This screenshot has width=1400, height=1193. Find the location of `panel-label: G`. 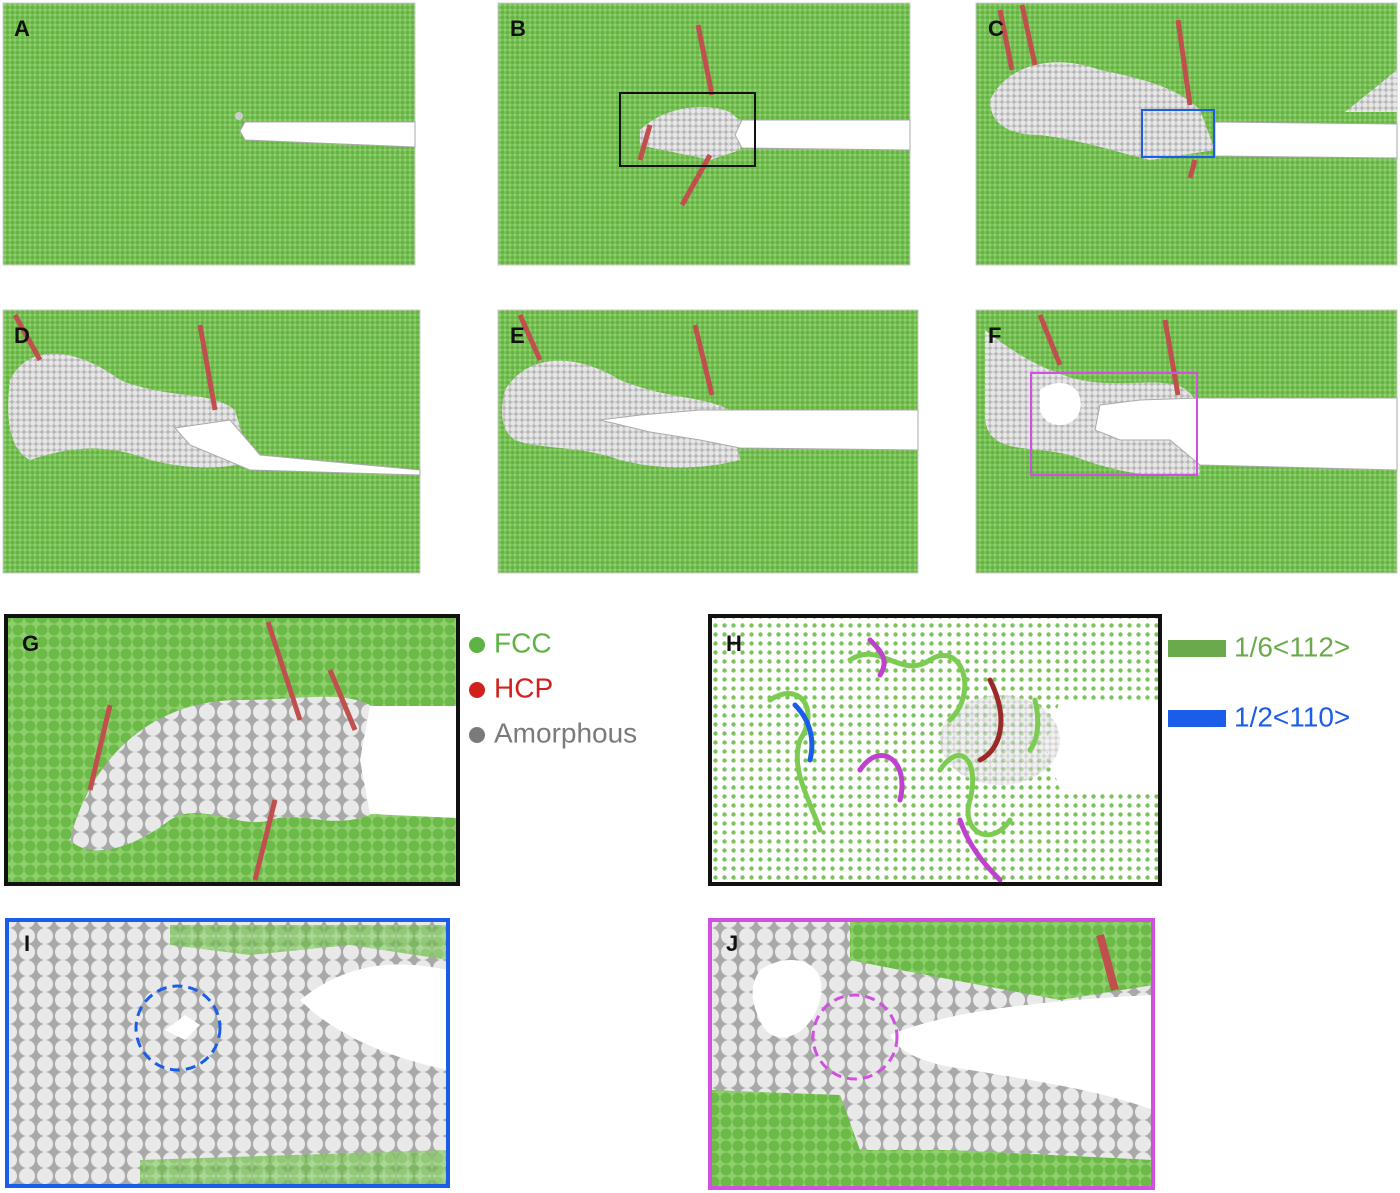

panel-label: G is located at coordinates (30, 643).